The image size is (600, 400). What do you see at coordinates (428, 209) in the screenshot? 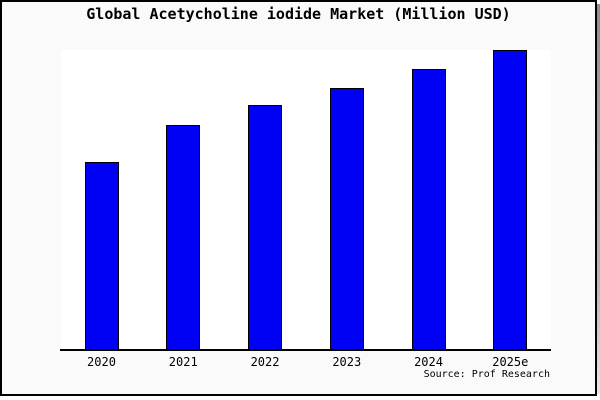
I see `bar-2024` at bounding box center [428, 209].